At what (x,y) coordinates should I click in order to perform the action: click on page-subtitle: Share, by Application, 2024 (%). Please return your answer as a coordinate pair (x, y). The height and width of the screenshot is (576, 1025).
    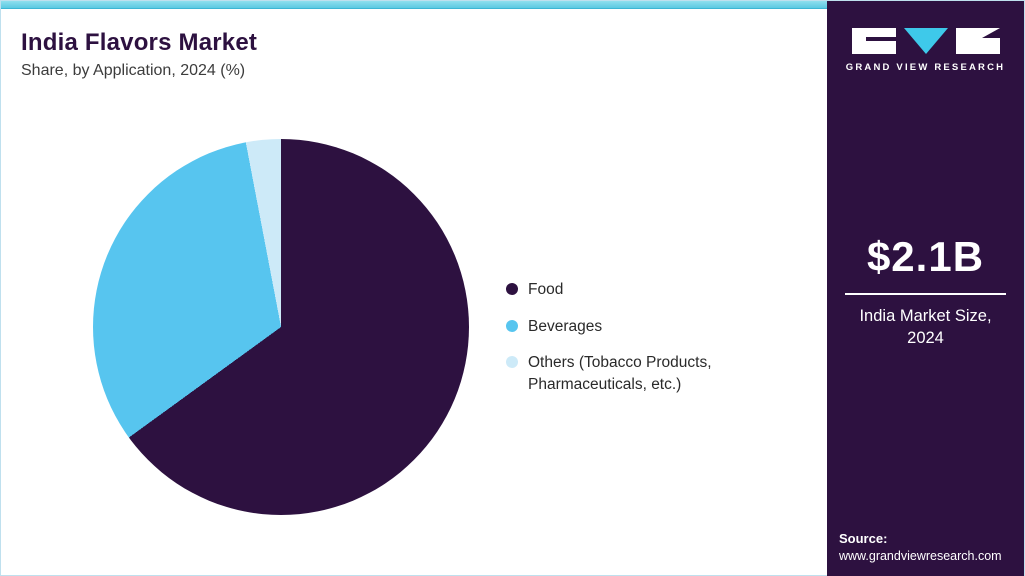
    Looking at the image, I should click on (133, 70).